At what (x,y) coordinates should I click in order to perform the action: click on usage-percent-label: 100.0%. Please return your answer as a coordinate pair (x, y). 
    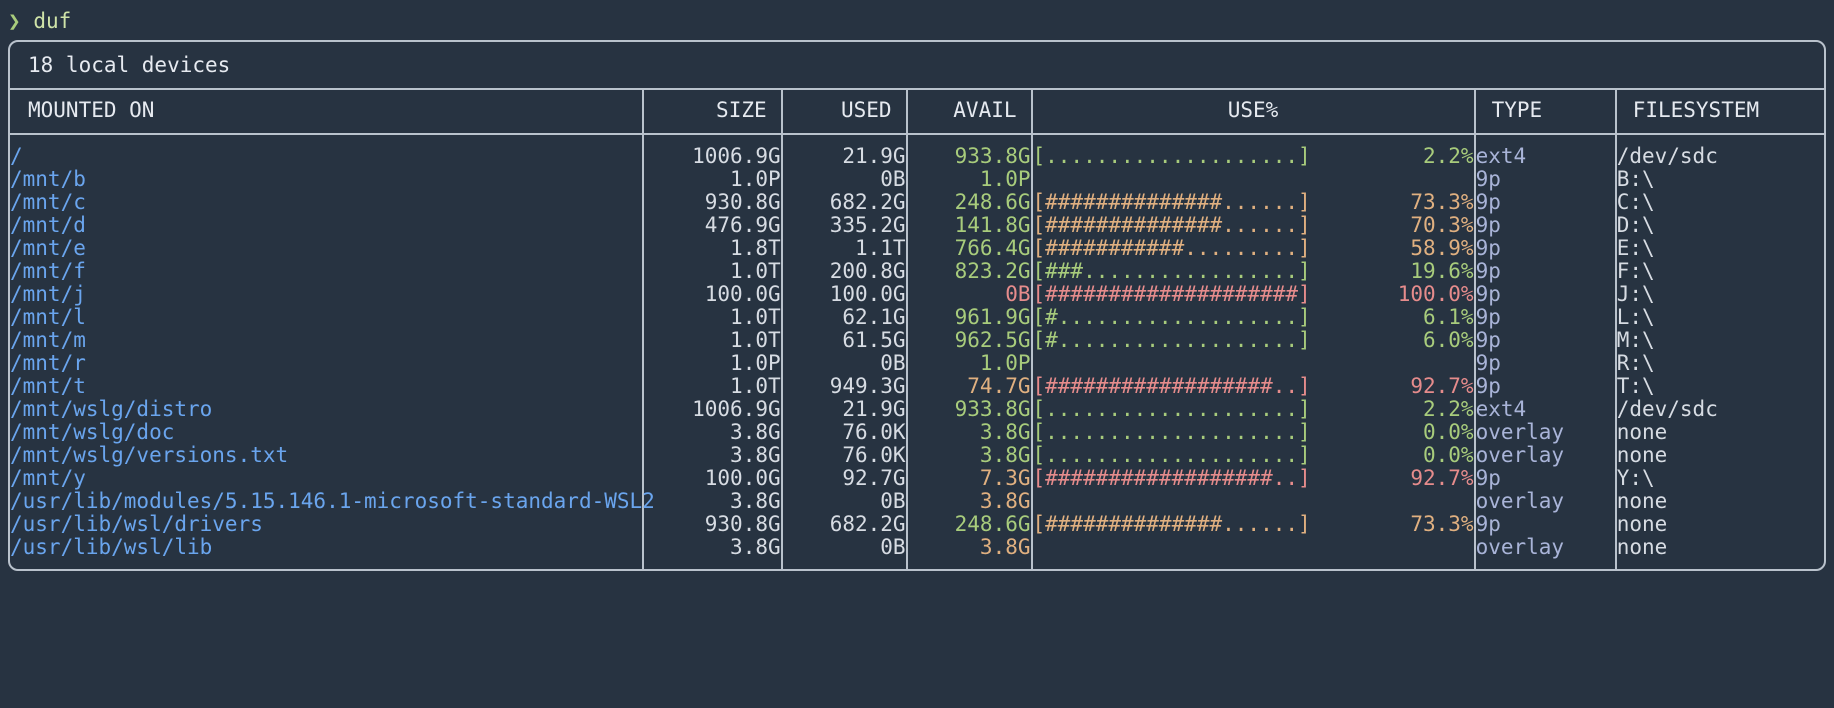
    Looking at the image, I should click on (1435, 294).